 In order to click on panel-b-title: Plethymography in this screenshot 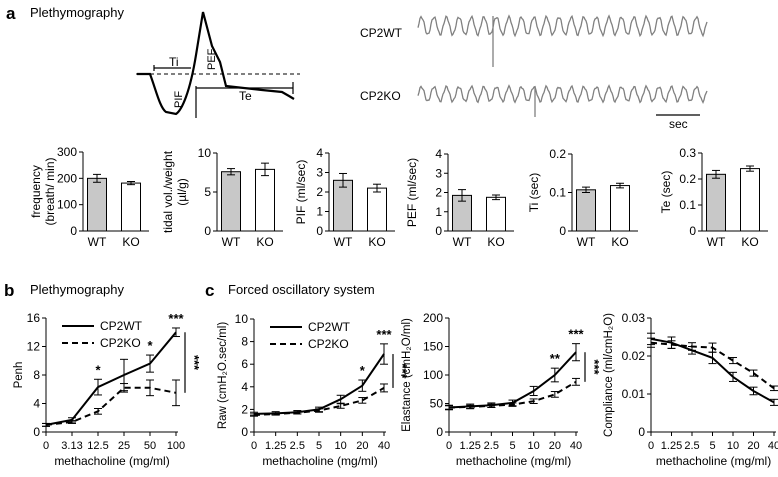, I will do `click(77, 289)`.